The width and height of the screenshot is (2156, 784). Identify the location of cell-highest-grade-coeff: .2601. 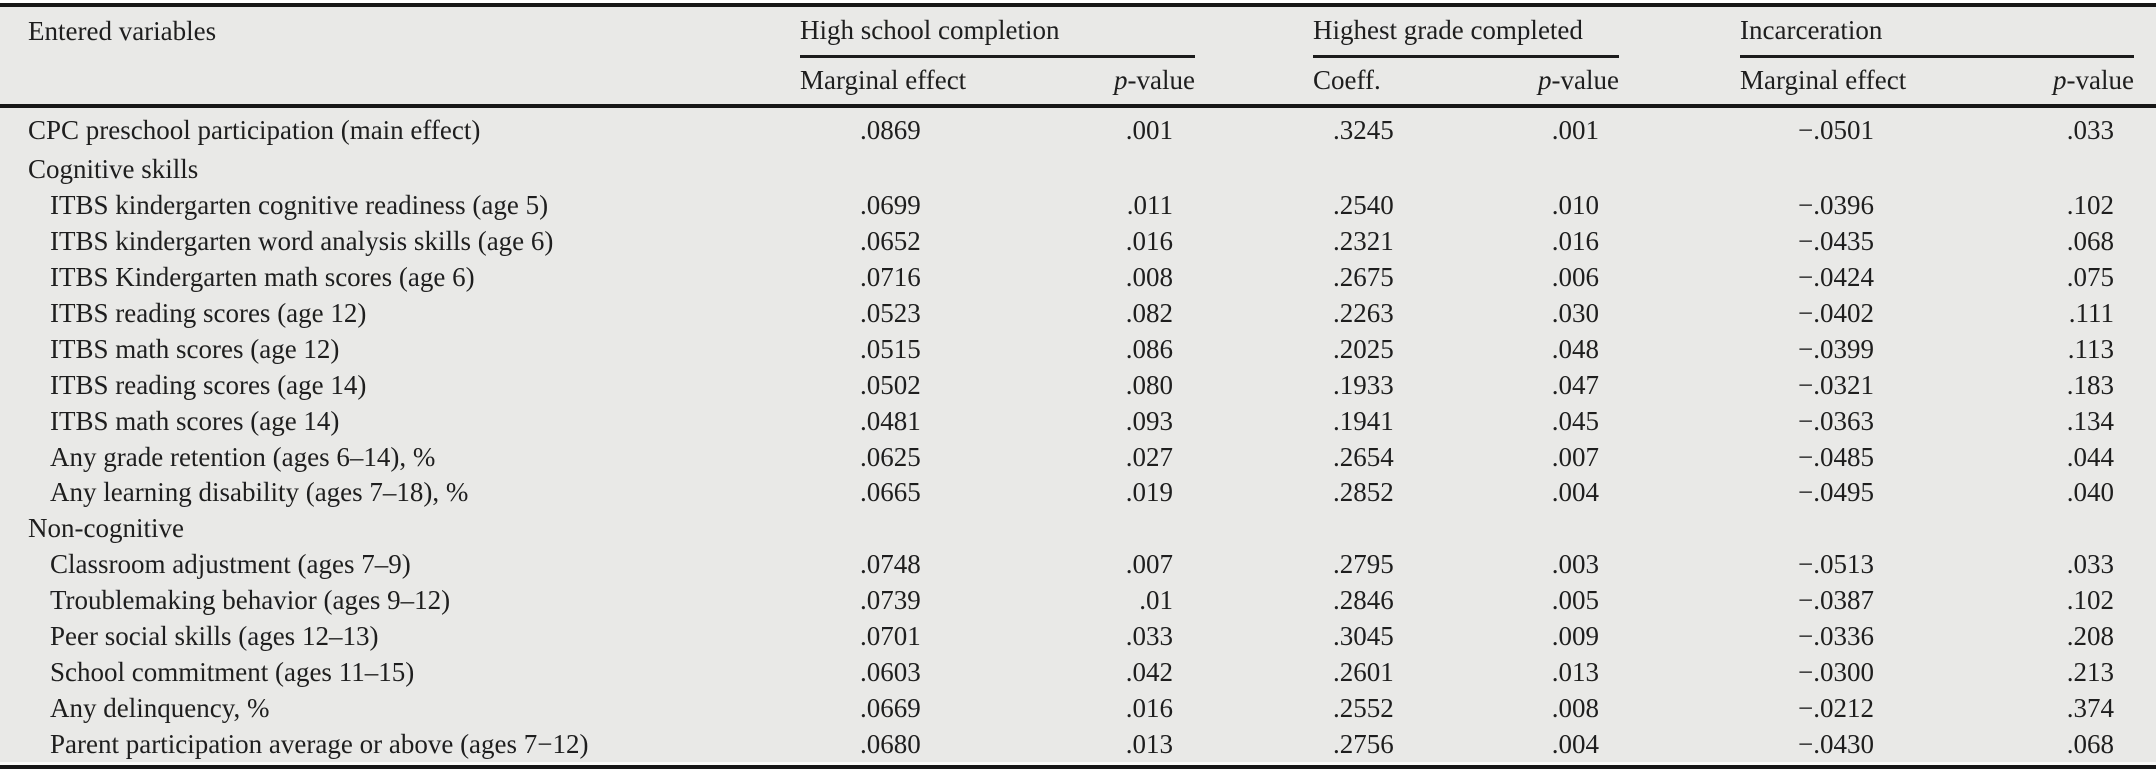
(1363, 671).